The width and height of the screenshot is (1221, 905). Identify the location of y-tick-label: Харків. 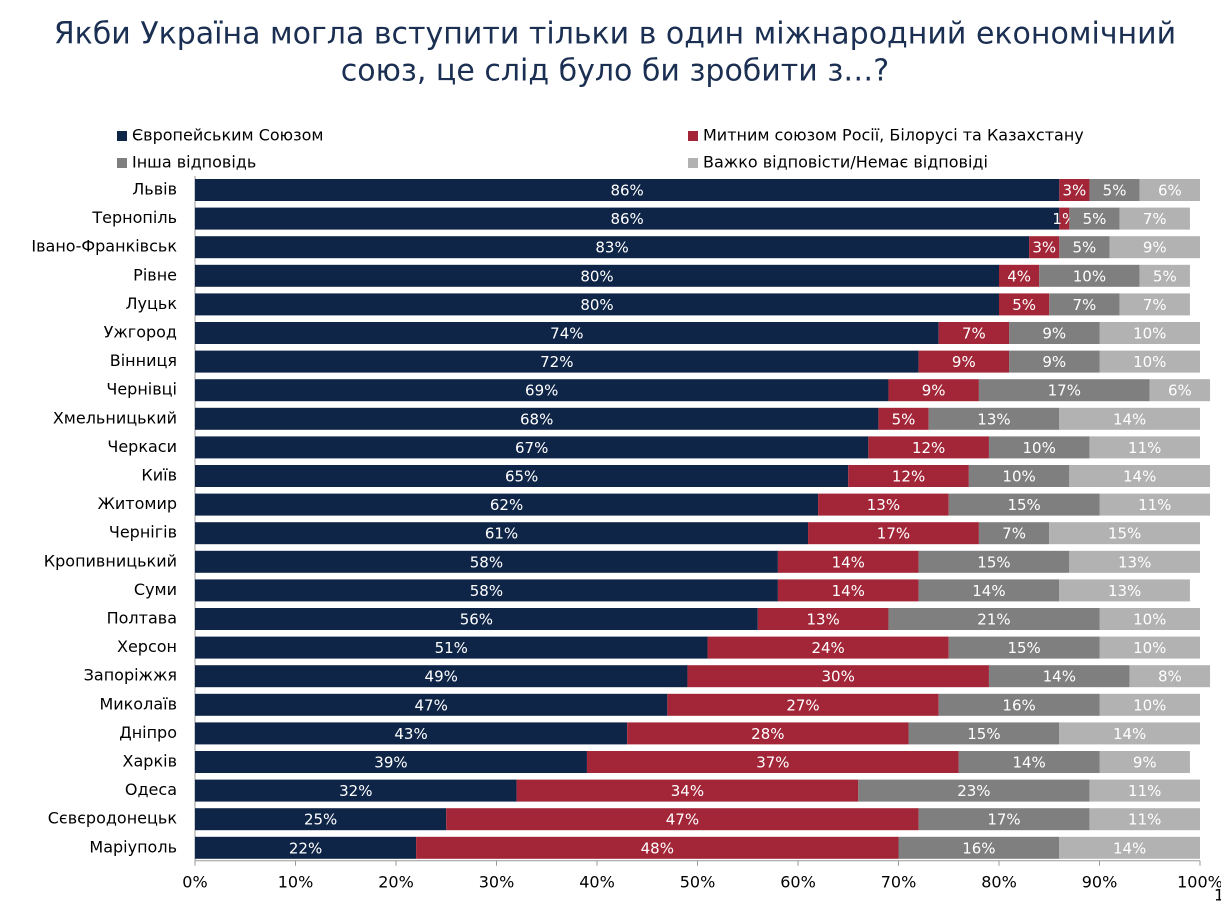
(150, 761).